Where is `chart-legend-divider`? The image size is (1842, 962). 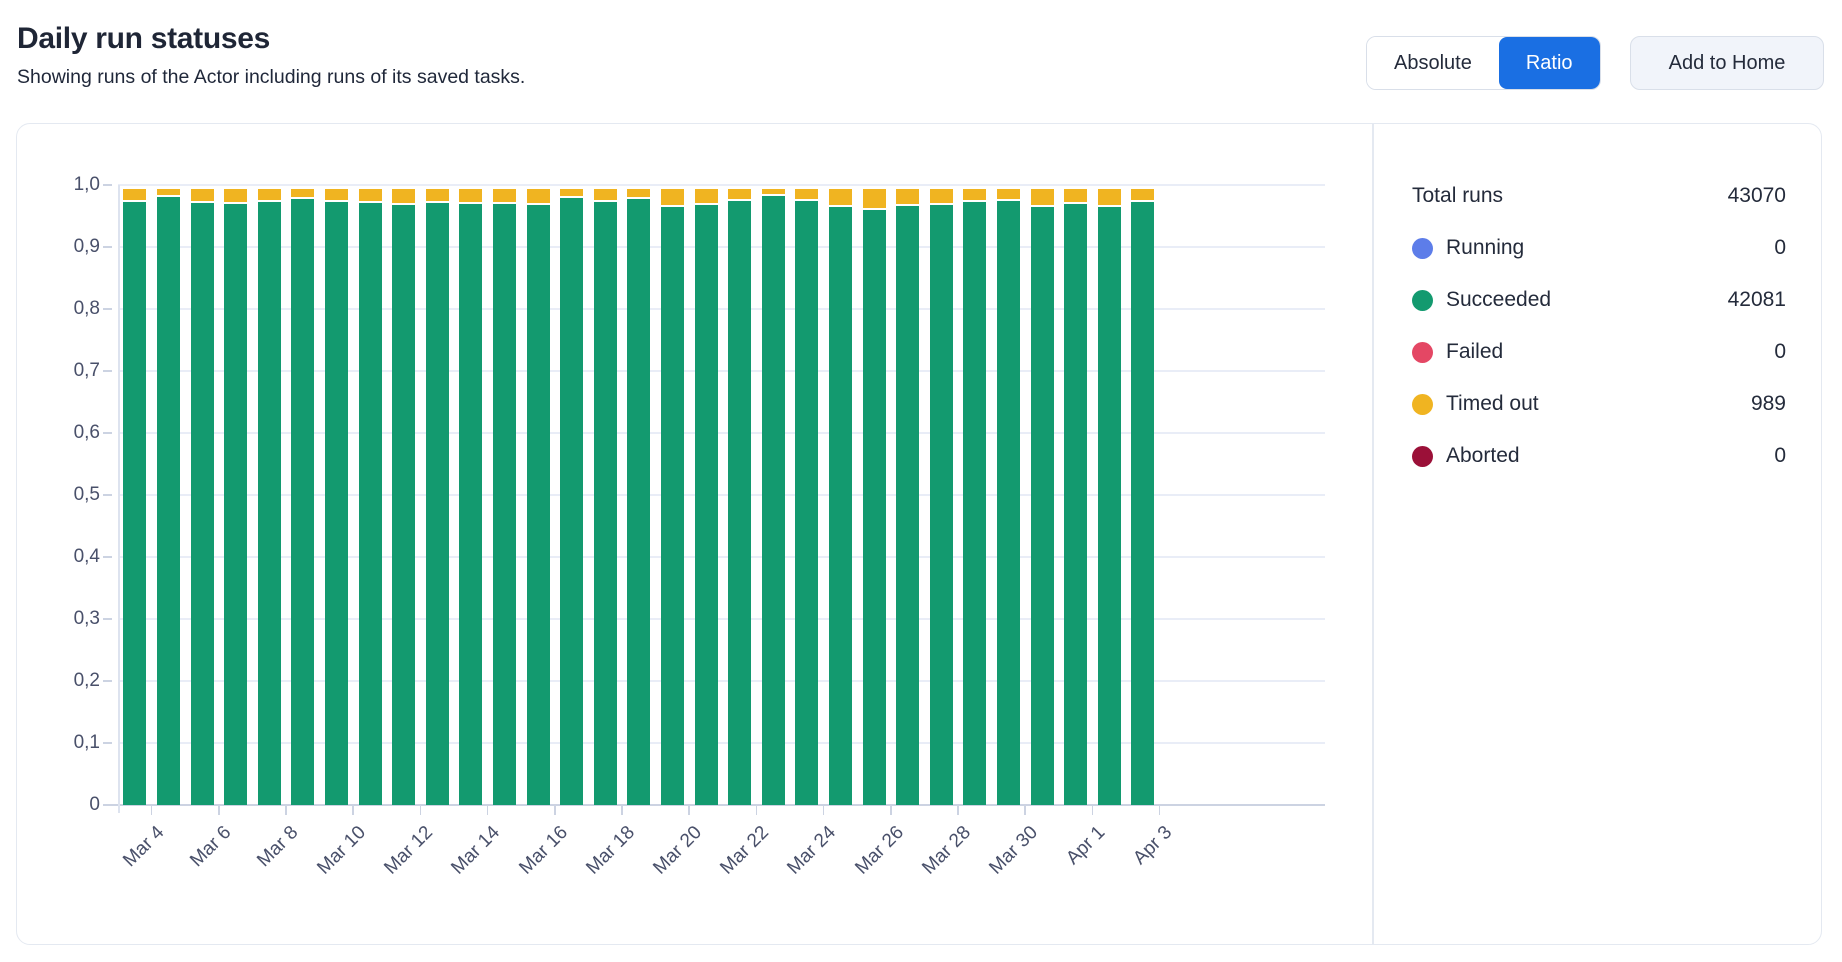 chart-legend-divider is located at coordinates (1373, 534).